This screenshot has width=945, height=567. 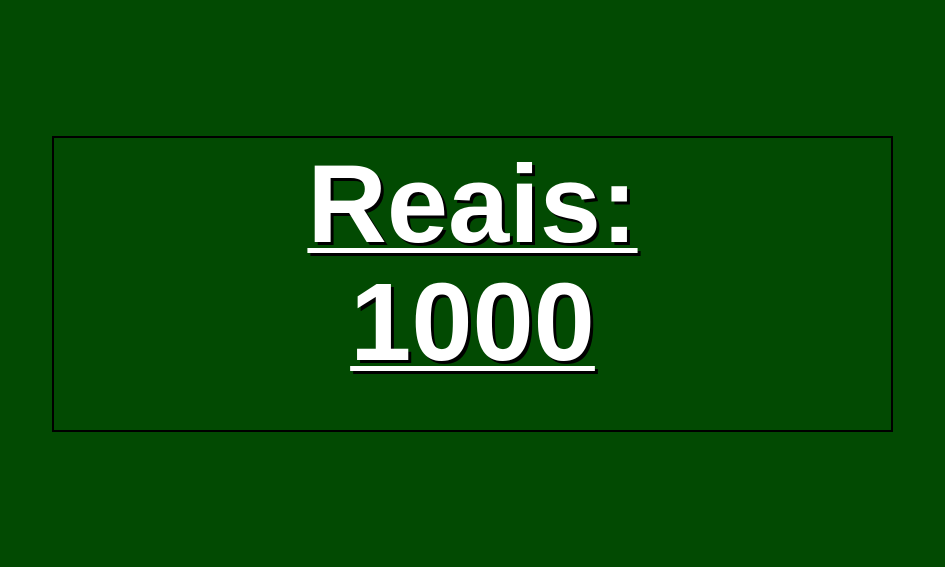 What do you see at coordinates (472, 204) in the screenshot?
I see `currency-label: Reais:` at bounding box center [472, 204].